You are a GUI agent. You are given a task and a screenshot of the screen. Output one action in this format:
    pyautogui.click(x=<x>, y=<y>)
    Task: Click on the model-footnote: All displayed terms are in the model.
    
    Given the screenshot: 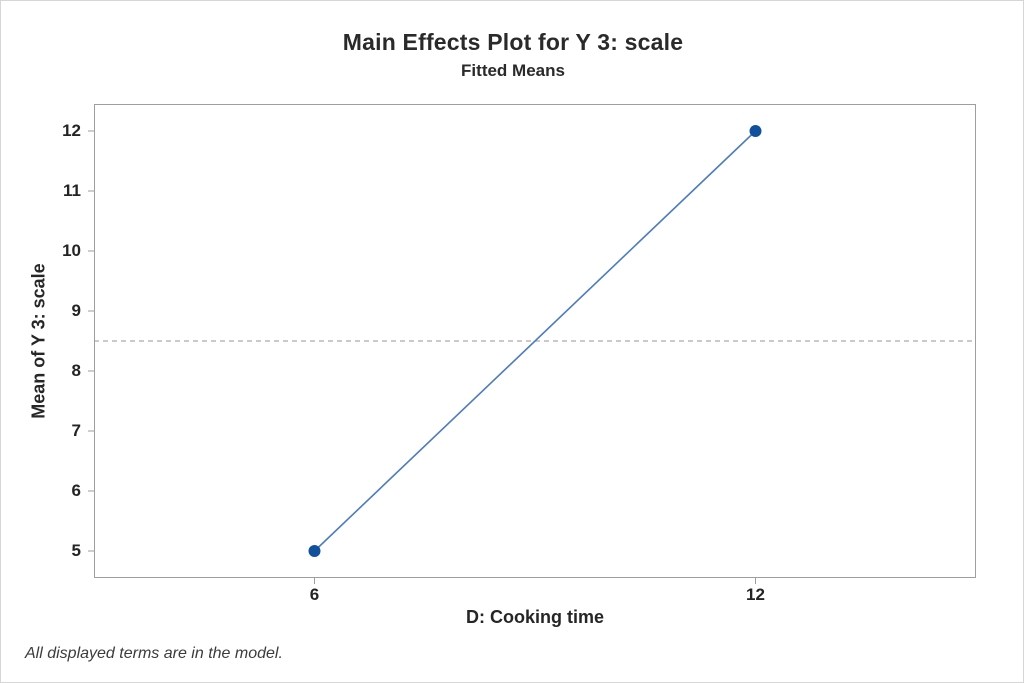 What is the action you would take?
    pyautogui.click(x=154, y=653)
    